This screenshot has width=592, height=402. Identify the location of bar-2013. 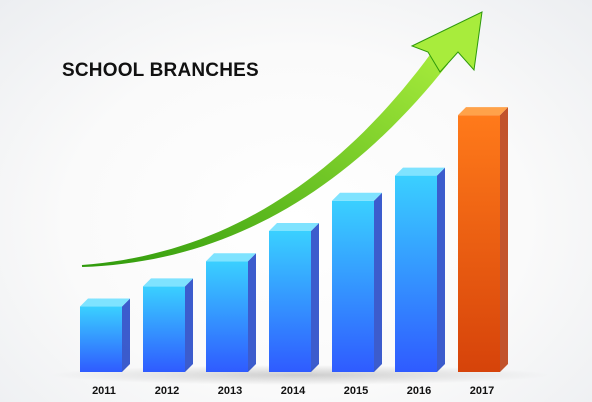
(231, 312).